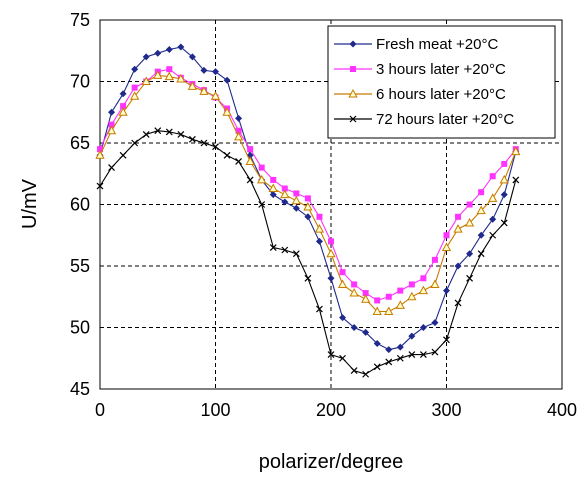 This screenshot has width=579, height=477. I want to click on y-tick-label: 55, so click(80, 266).